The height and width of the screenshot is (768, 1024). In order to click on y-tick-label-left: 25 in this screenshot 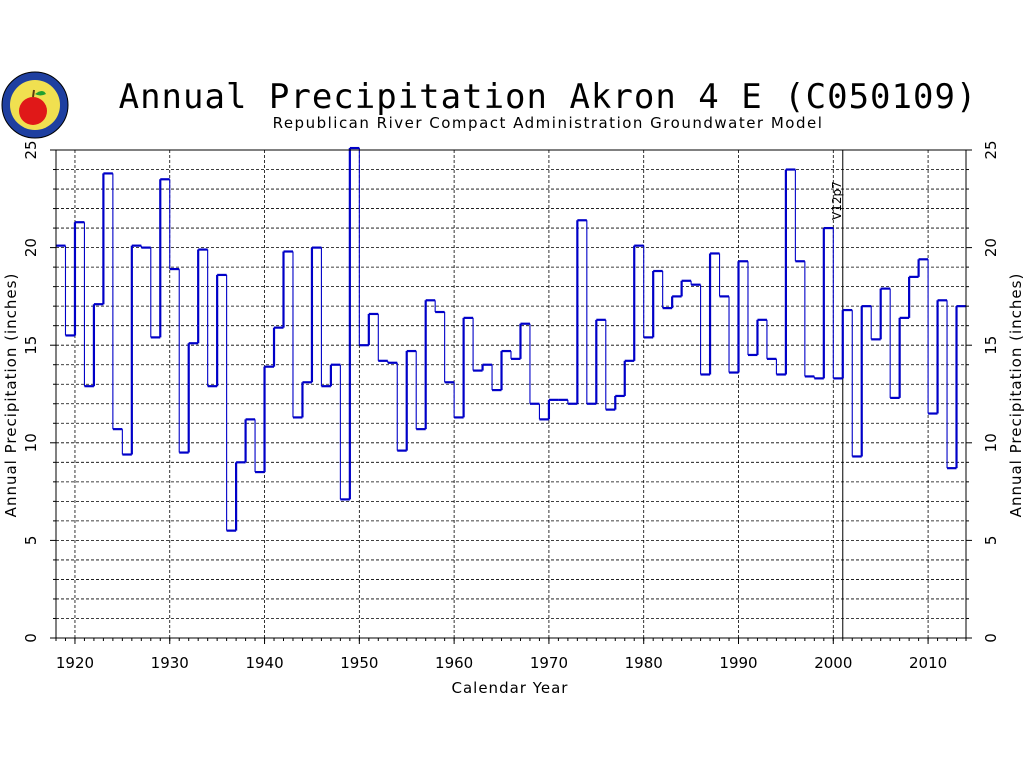, I will do `click(31, 149)`.